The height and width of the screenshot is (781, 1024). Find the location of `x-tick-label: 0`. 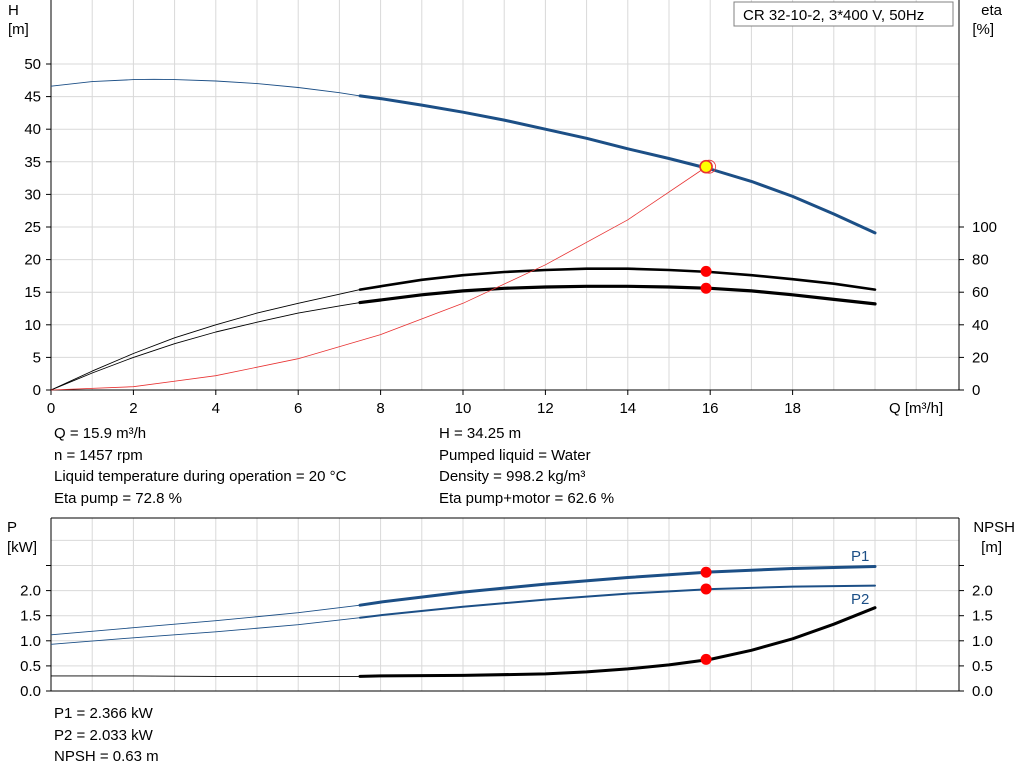

x-tick-label: 0 is located at coordinates (51, 408).